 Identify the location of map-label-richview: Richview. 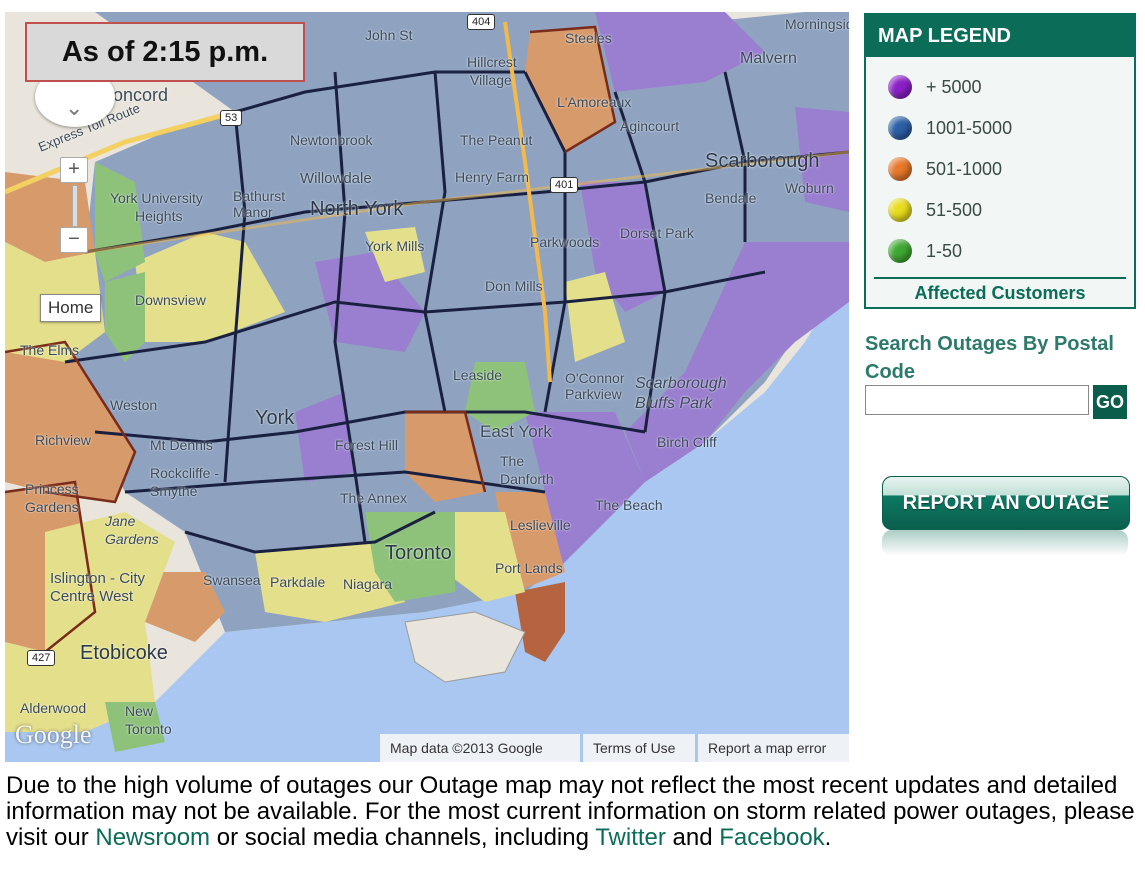
(63, 440).